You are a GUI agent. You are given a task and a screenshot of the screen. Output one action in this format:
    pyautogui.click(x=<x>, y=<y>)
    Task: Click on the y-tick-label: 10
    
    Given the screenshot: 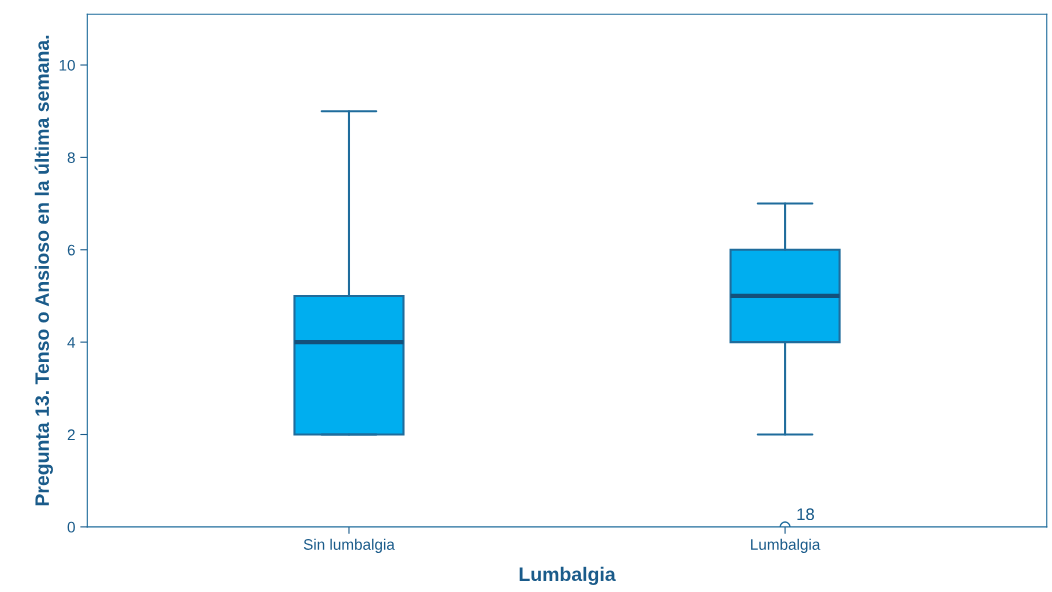 What is the action you would take?
    pyautogui.click(x=67, y=65)
    